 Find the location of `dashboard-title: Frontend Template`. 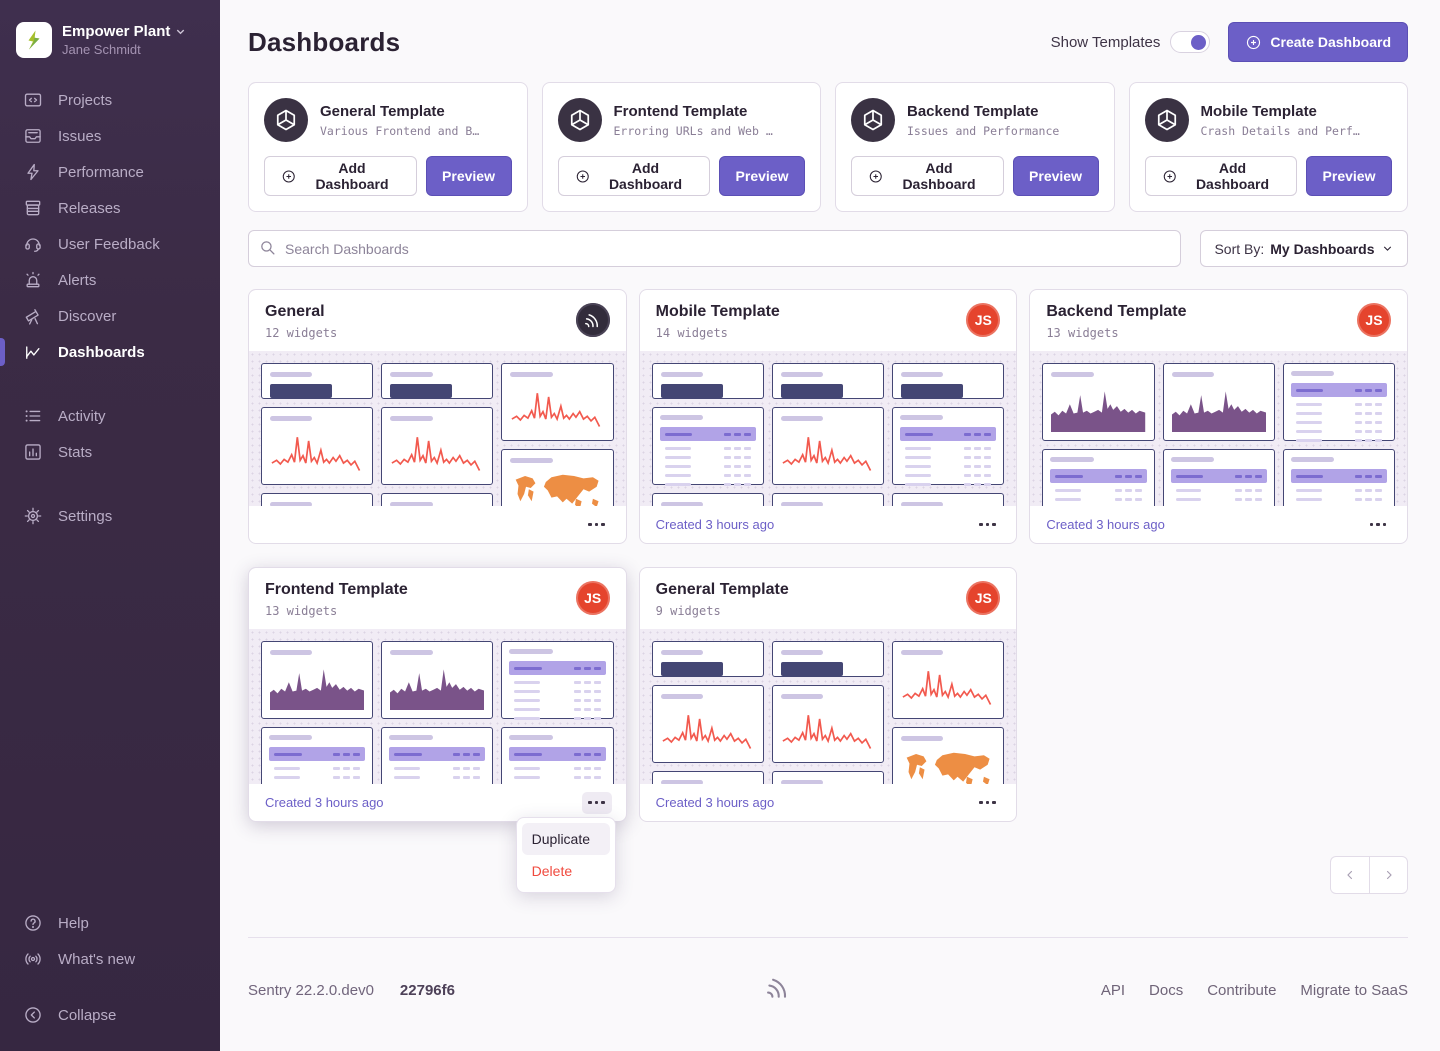

dashboard-title: Frontend Template is located at coordinates (336, 589).